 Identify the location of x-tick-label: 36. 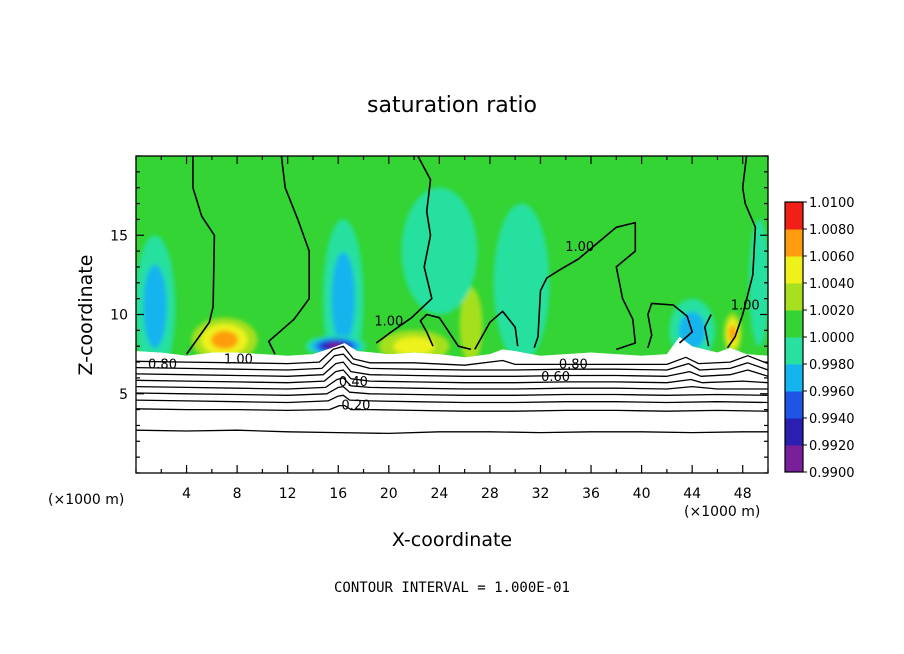
(591, 494).